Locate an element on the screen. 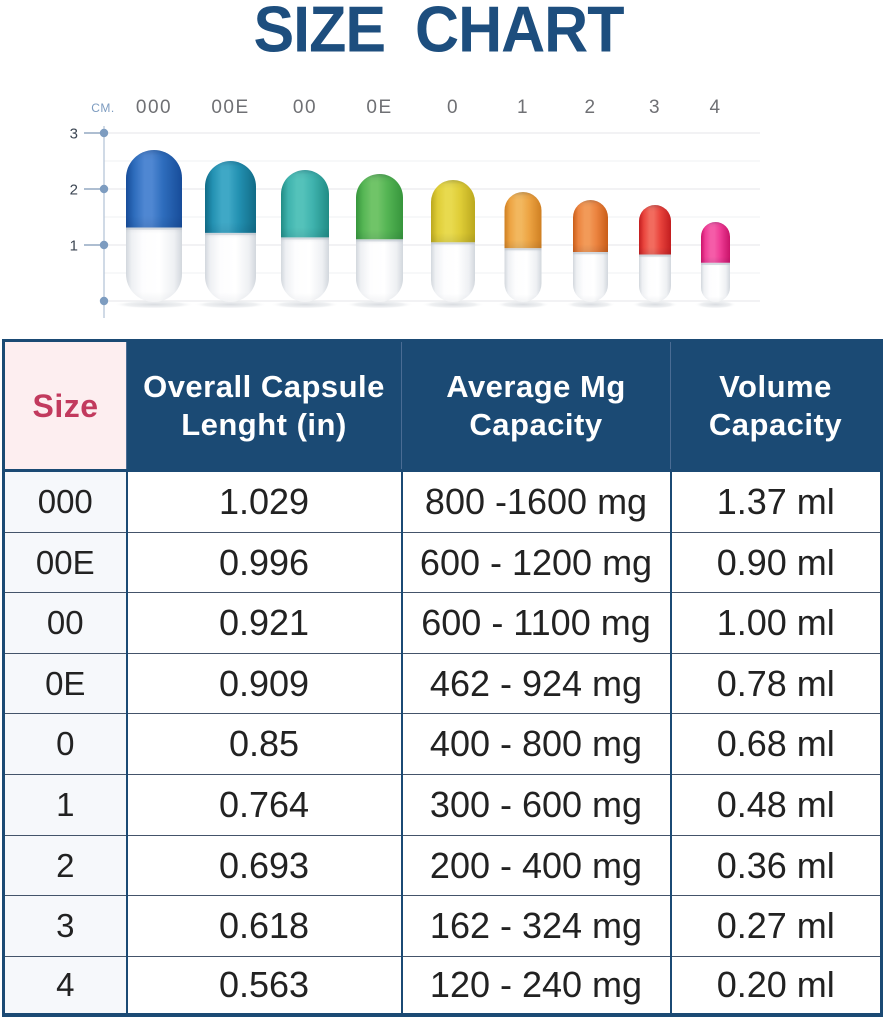 The image size is (883, 1024). svg-text: 000 is located at coordinates (154, 107).